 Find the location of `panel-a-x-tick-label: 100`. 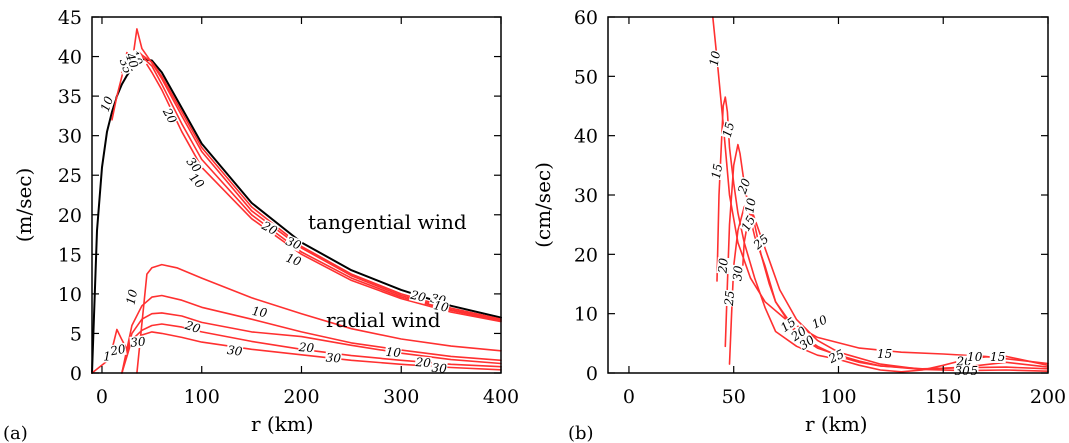

panel-a-x-tick-label: 100 is located at coordinates (202, 397).